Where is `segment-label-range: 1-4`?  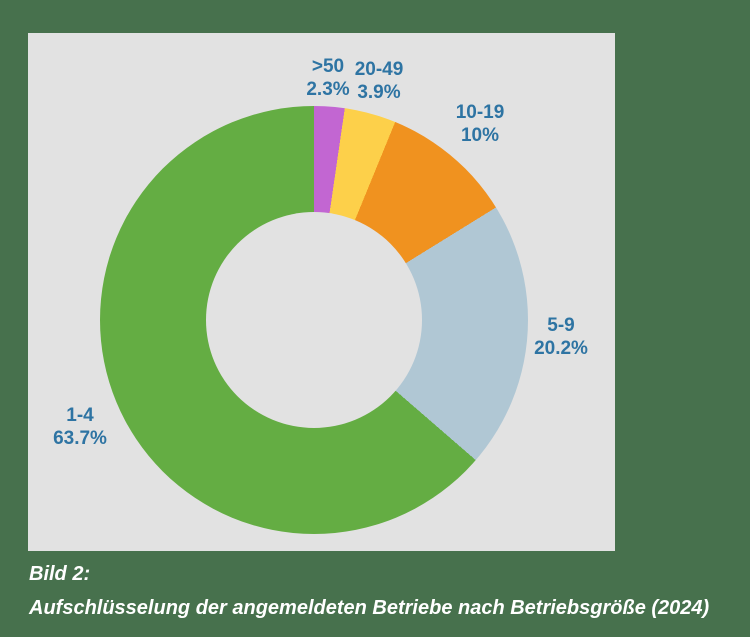 segment-label-range: 1-4 is located at coordinates (80, 415).